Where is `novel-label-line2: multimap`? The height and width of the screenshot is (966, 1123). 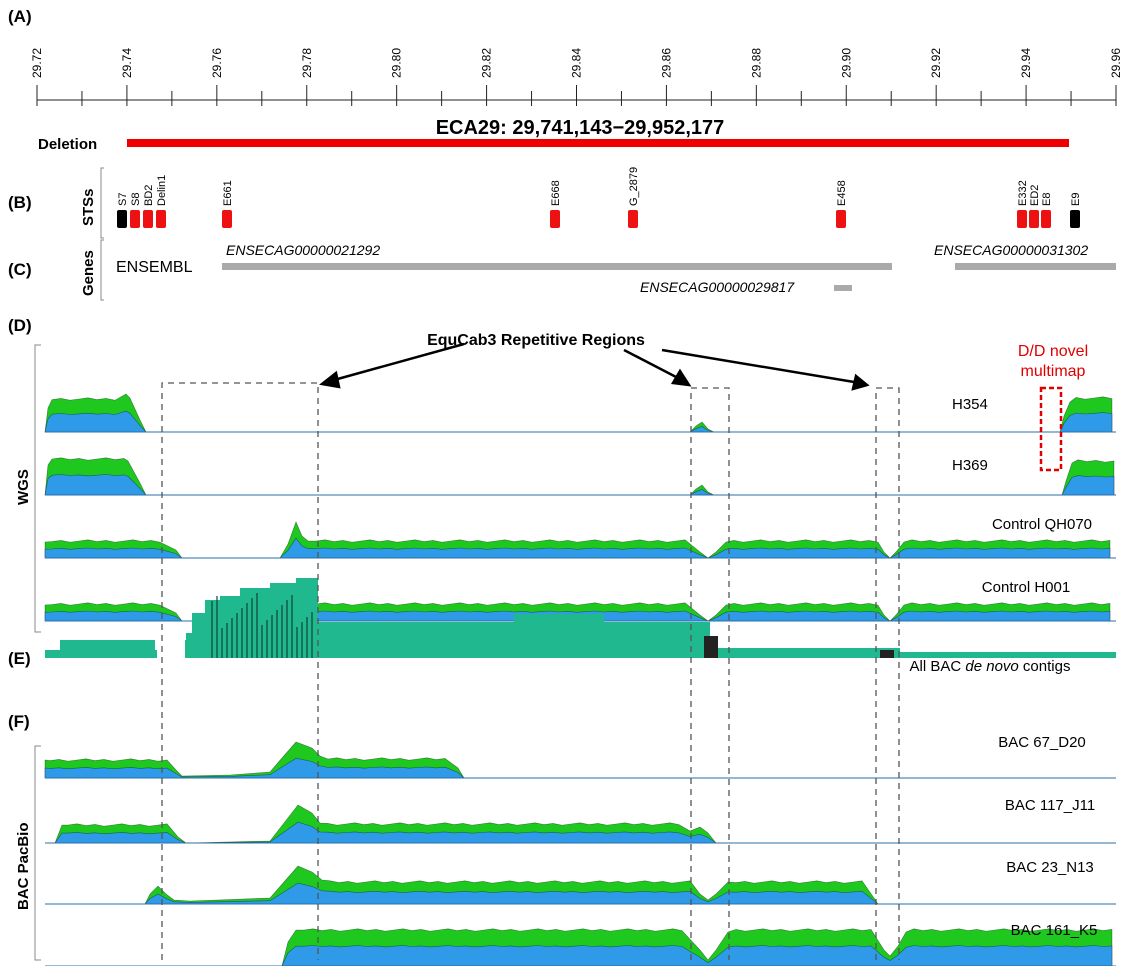 novel-label-line2: multimap is located at coordinates (1053, 371).